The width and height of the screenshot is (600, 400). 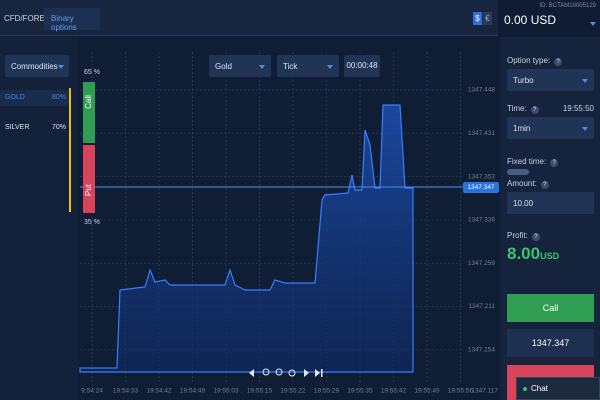 What do you see at coordinates (92, 222) in the screenshot?
I see `put-share: 35 %` at bounding box center [92, 222].